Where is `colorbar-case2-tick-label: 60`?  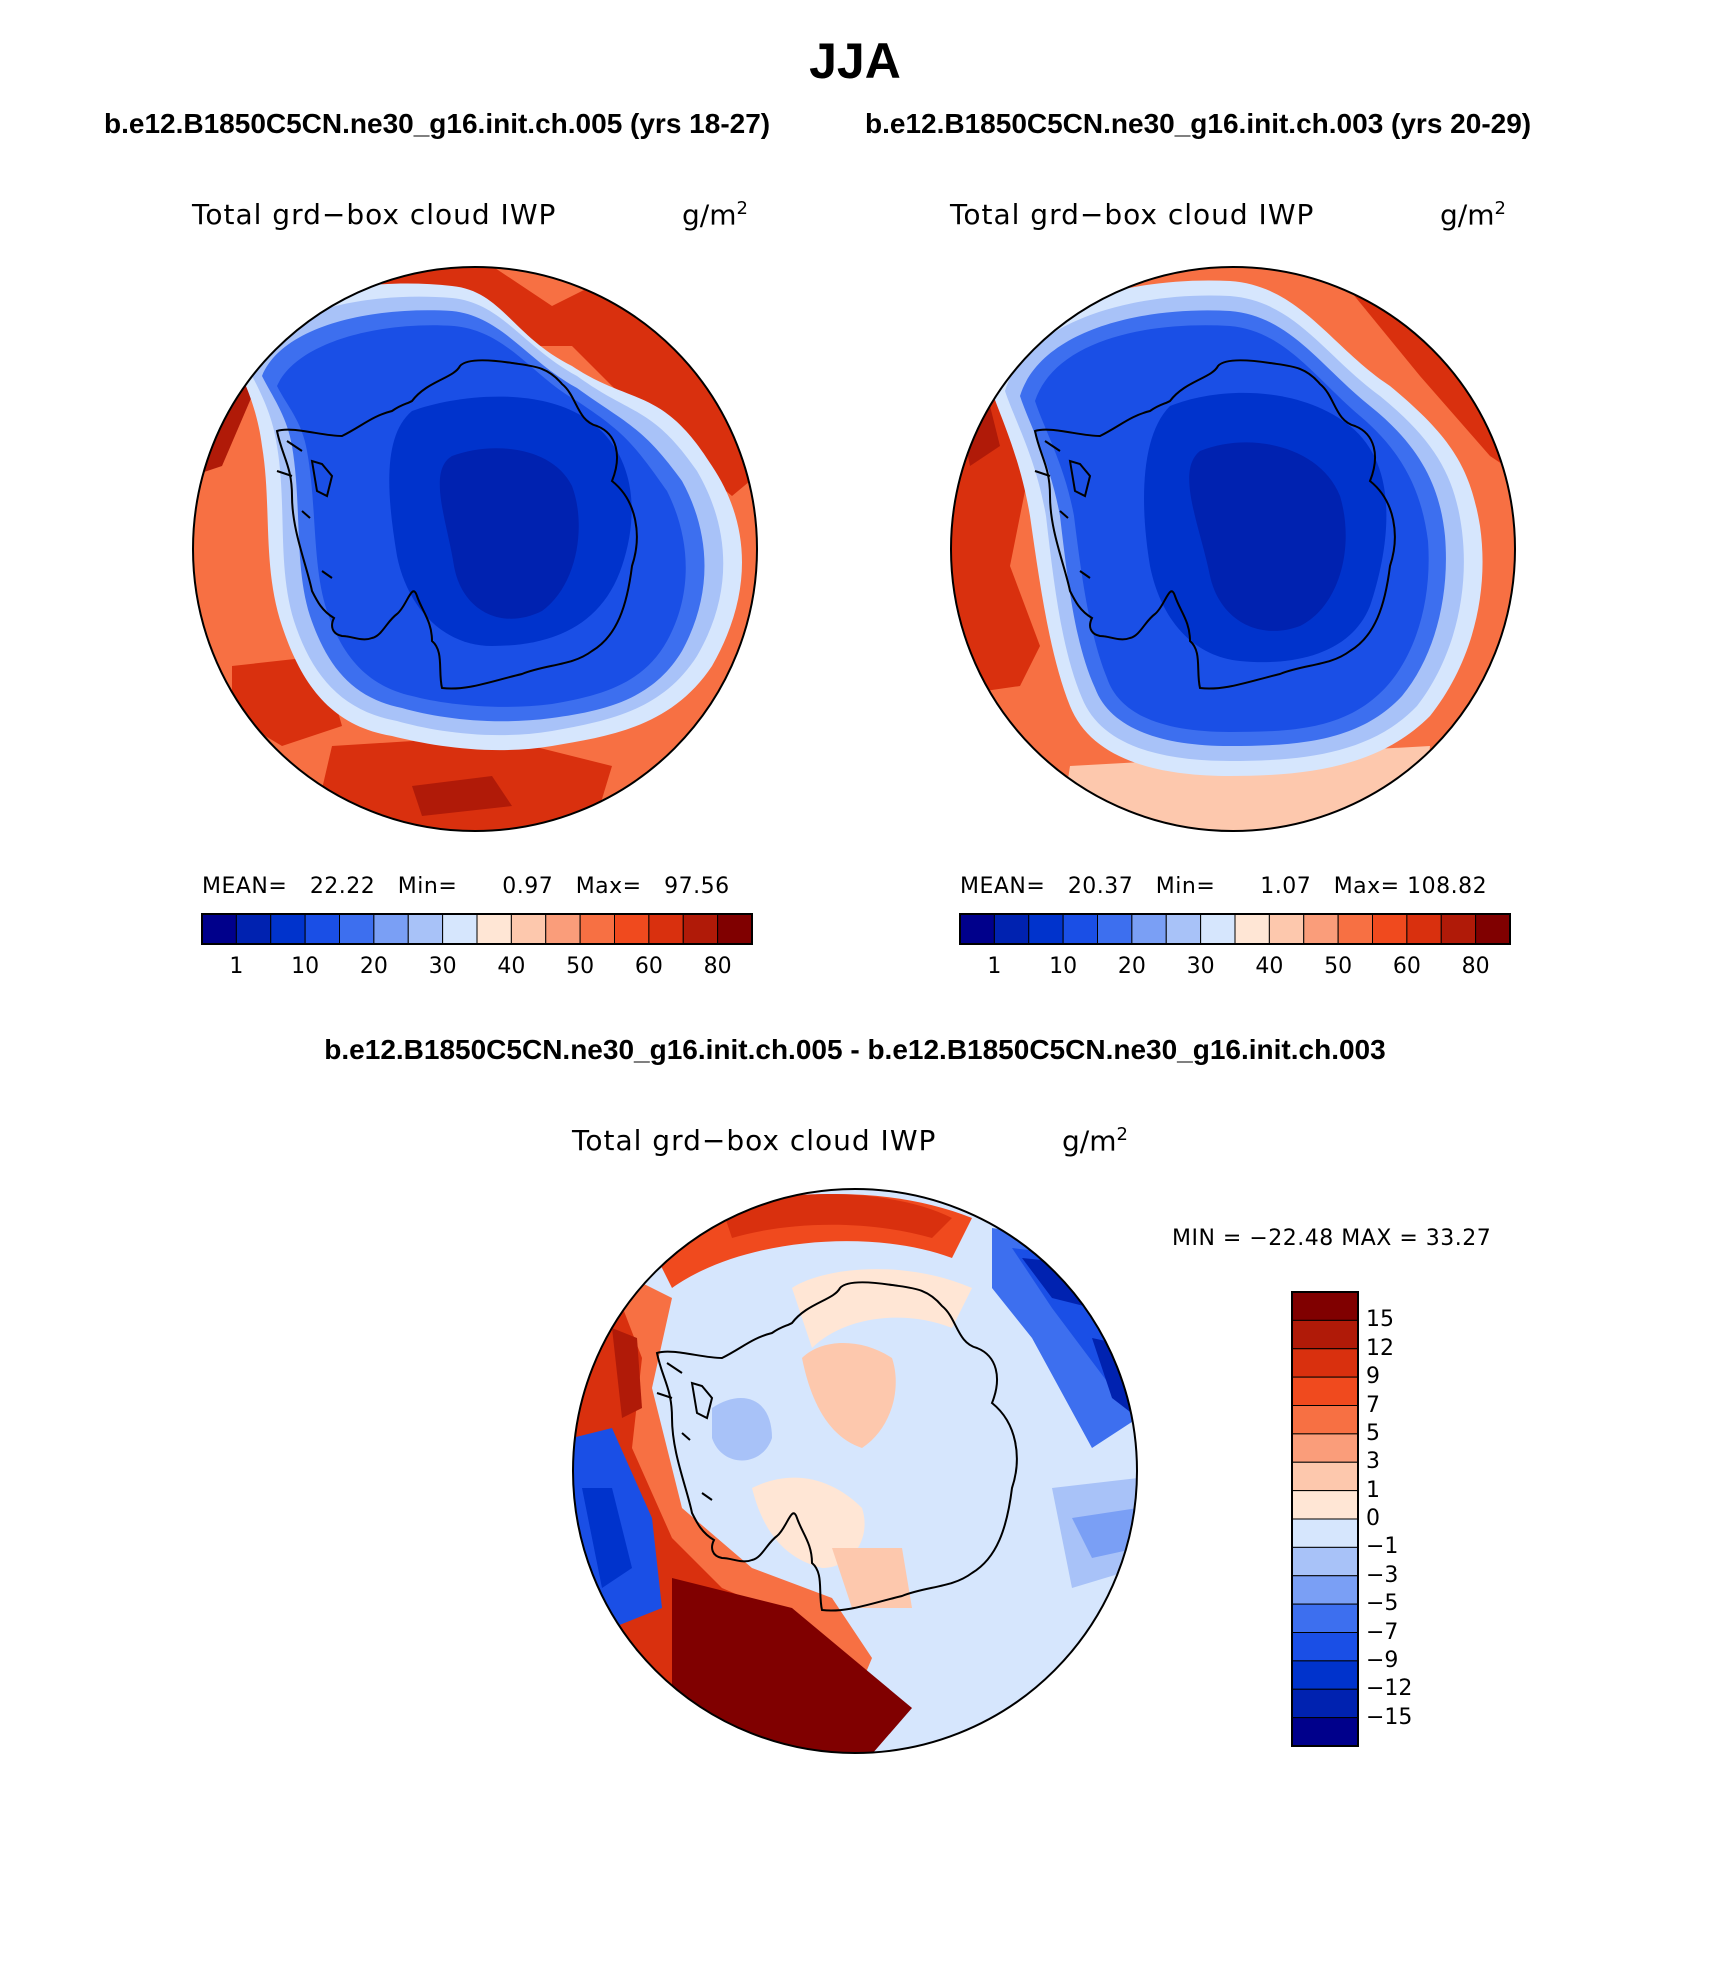 colorbar-case2-tick-label: 60 is located at coordinates (1406, 966).